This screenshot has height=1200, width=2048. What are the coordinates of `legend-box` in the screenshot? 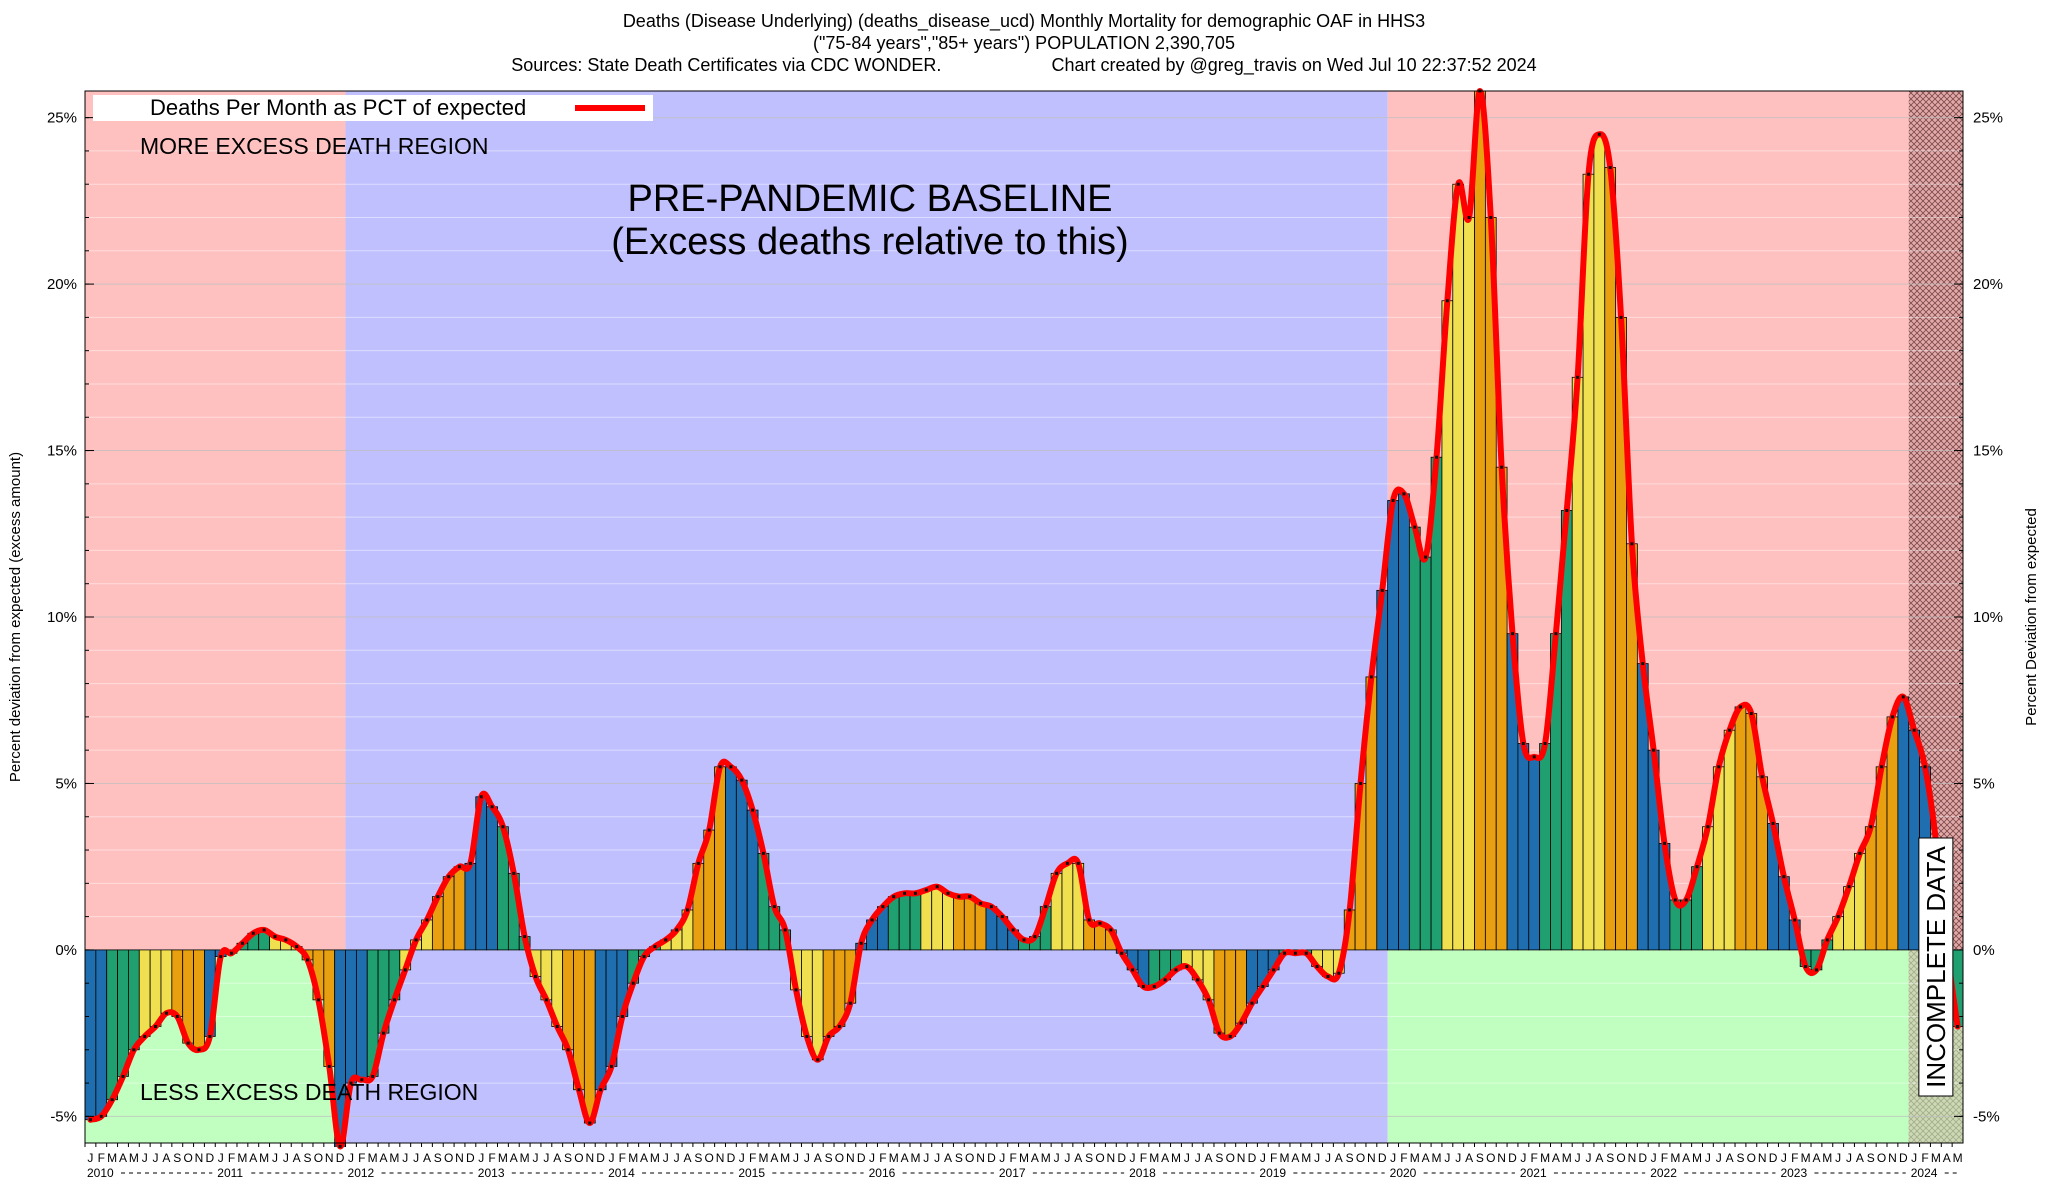 It's located at (373, 108).